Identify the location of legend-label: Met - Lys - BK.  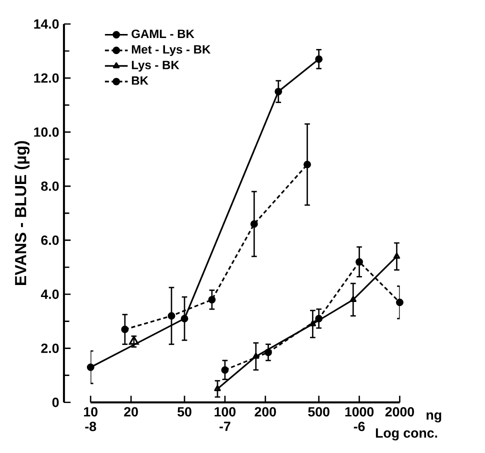
(171, 50).